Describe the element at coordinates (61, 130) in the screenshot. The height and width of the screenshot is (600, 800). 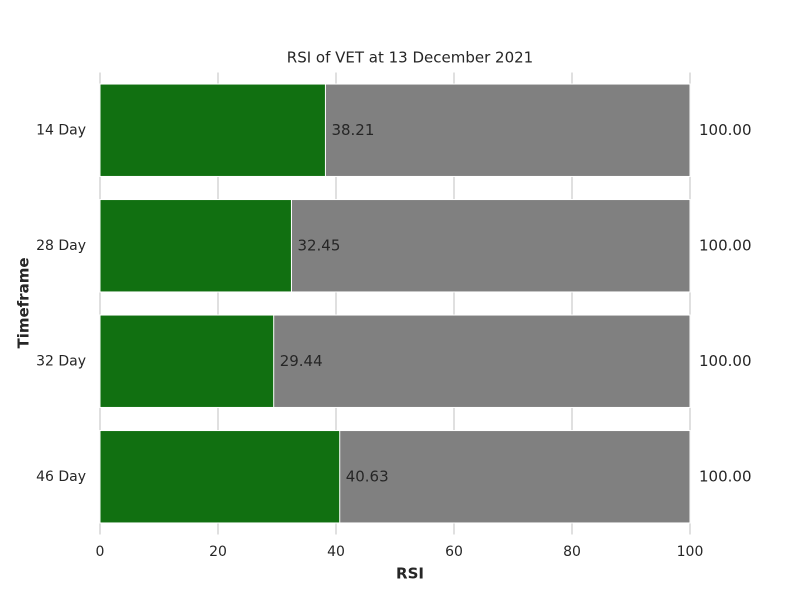
I see `y-tick-label: 14 Day` at that location.